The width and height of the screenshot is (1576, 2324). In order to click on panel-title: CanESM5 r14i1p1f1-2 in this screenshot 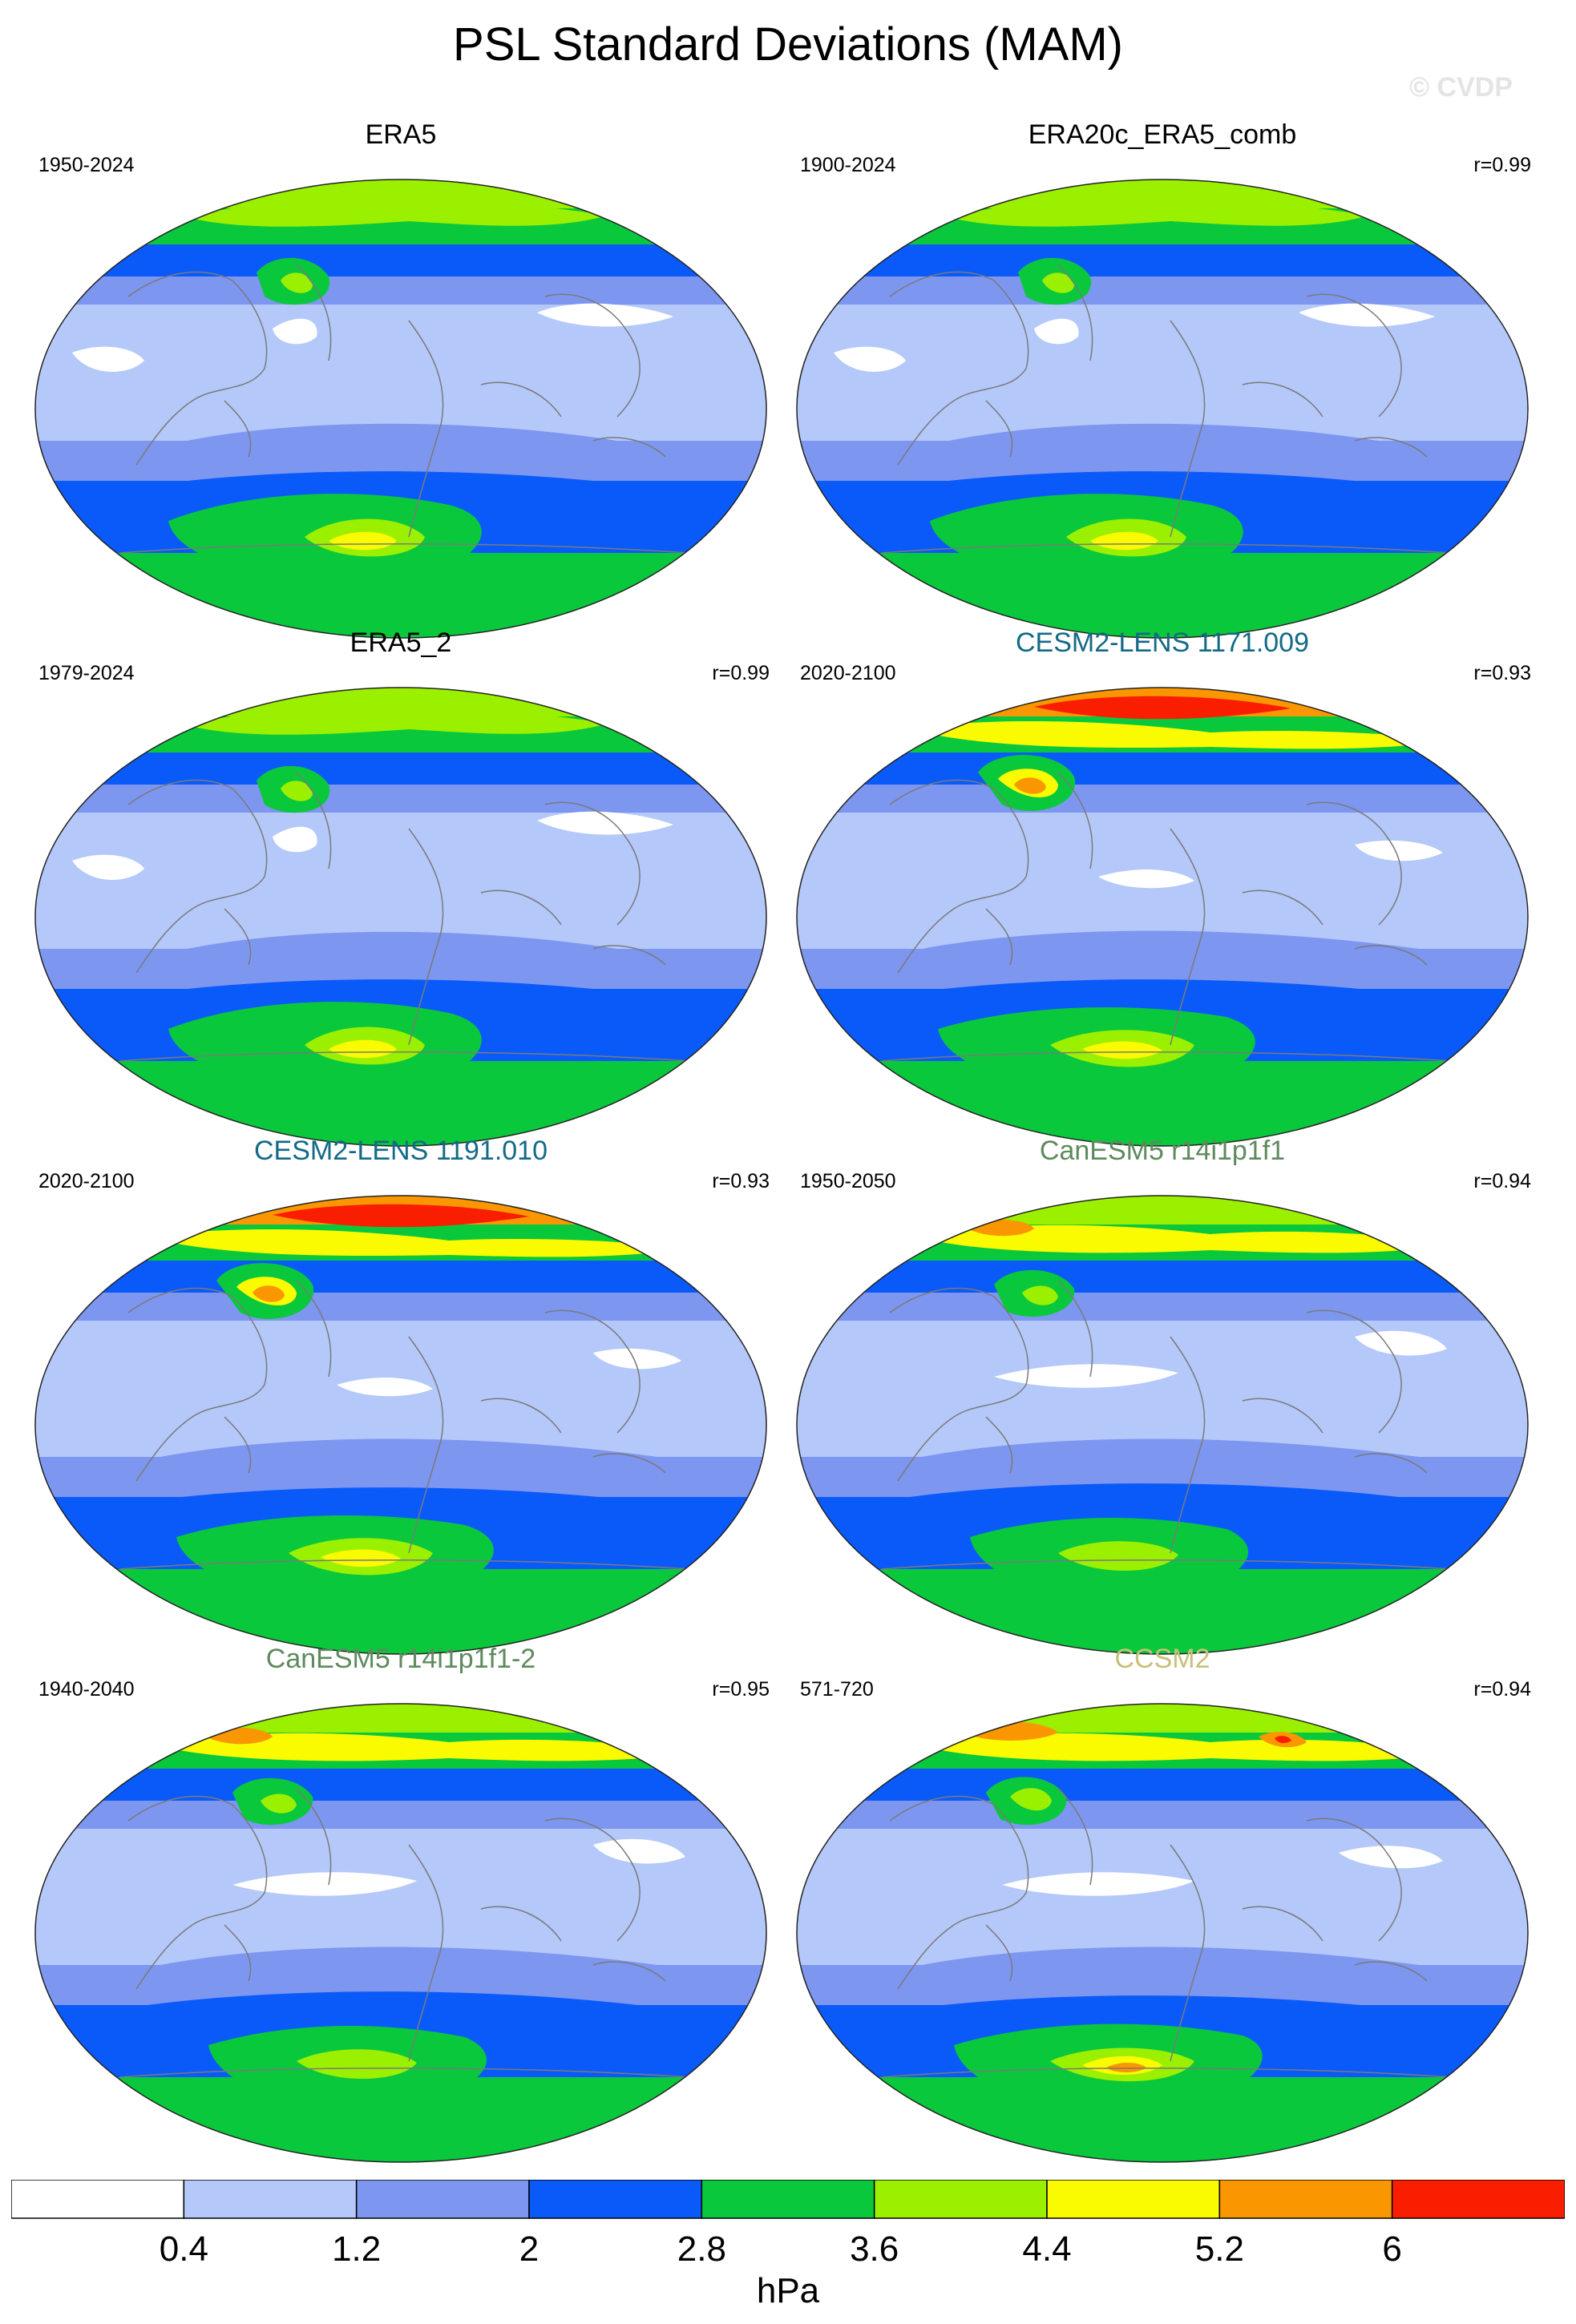, I will do `click(400, 1659)`.